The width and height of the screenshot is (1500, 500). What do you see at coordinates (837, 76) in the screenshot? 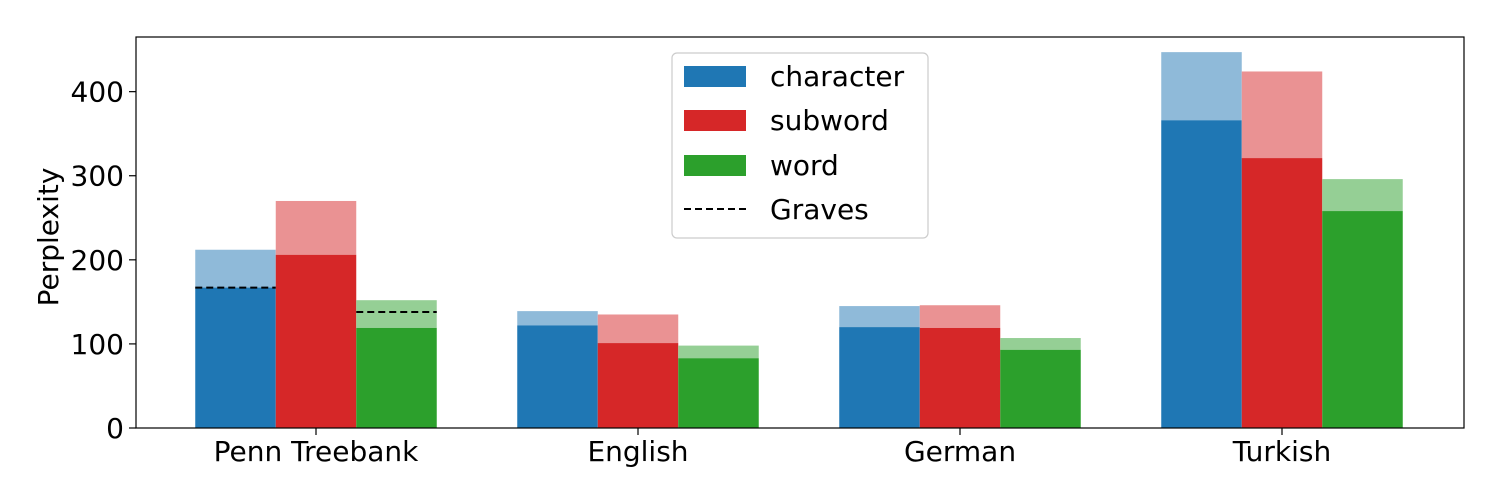
I see `legend-label-character: character` at bounding box center [837, 76].